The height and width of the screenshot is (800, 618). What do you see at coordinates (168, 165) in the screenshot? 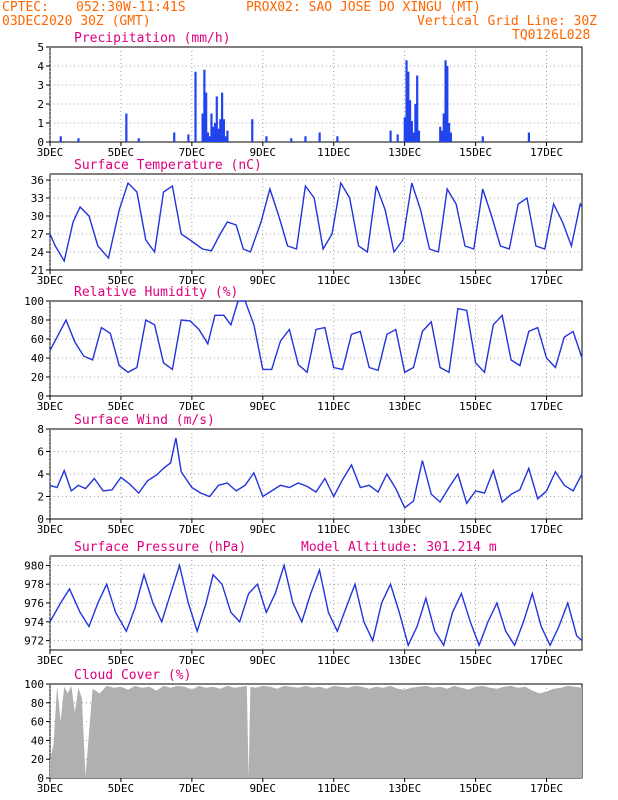
I see `panel-title: Surface Temperature (nC)` at bounding box center [168, 165].